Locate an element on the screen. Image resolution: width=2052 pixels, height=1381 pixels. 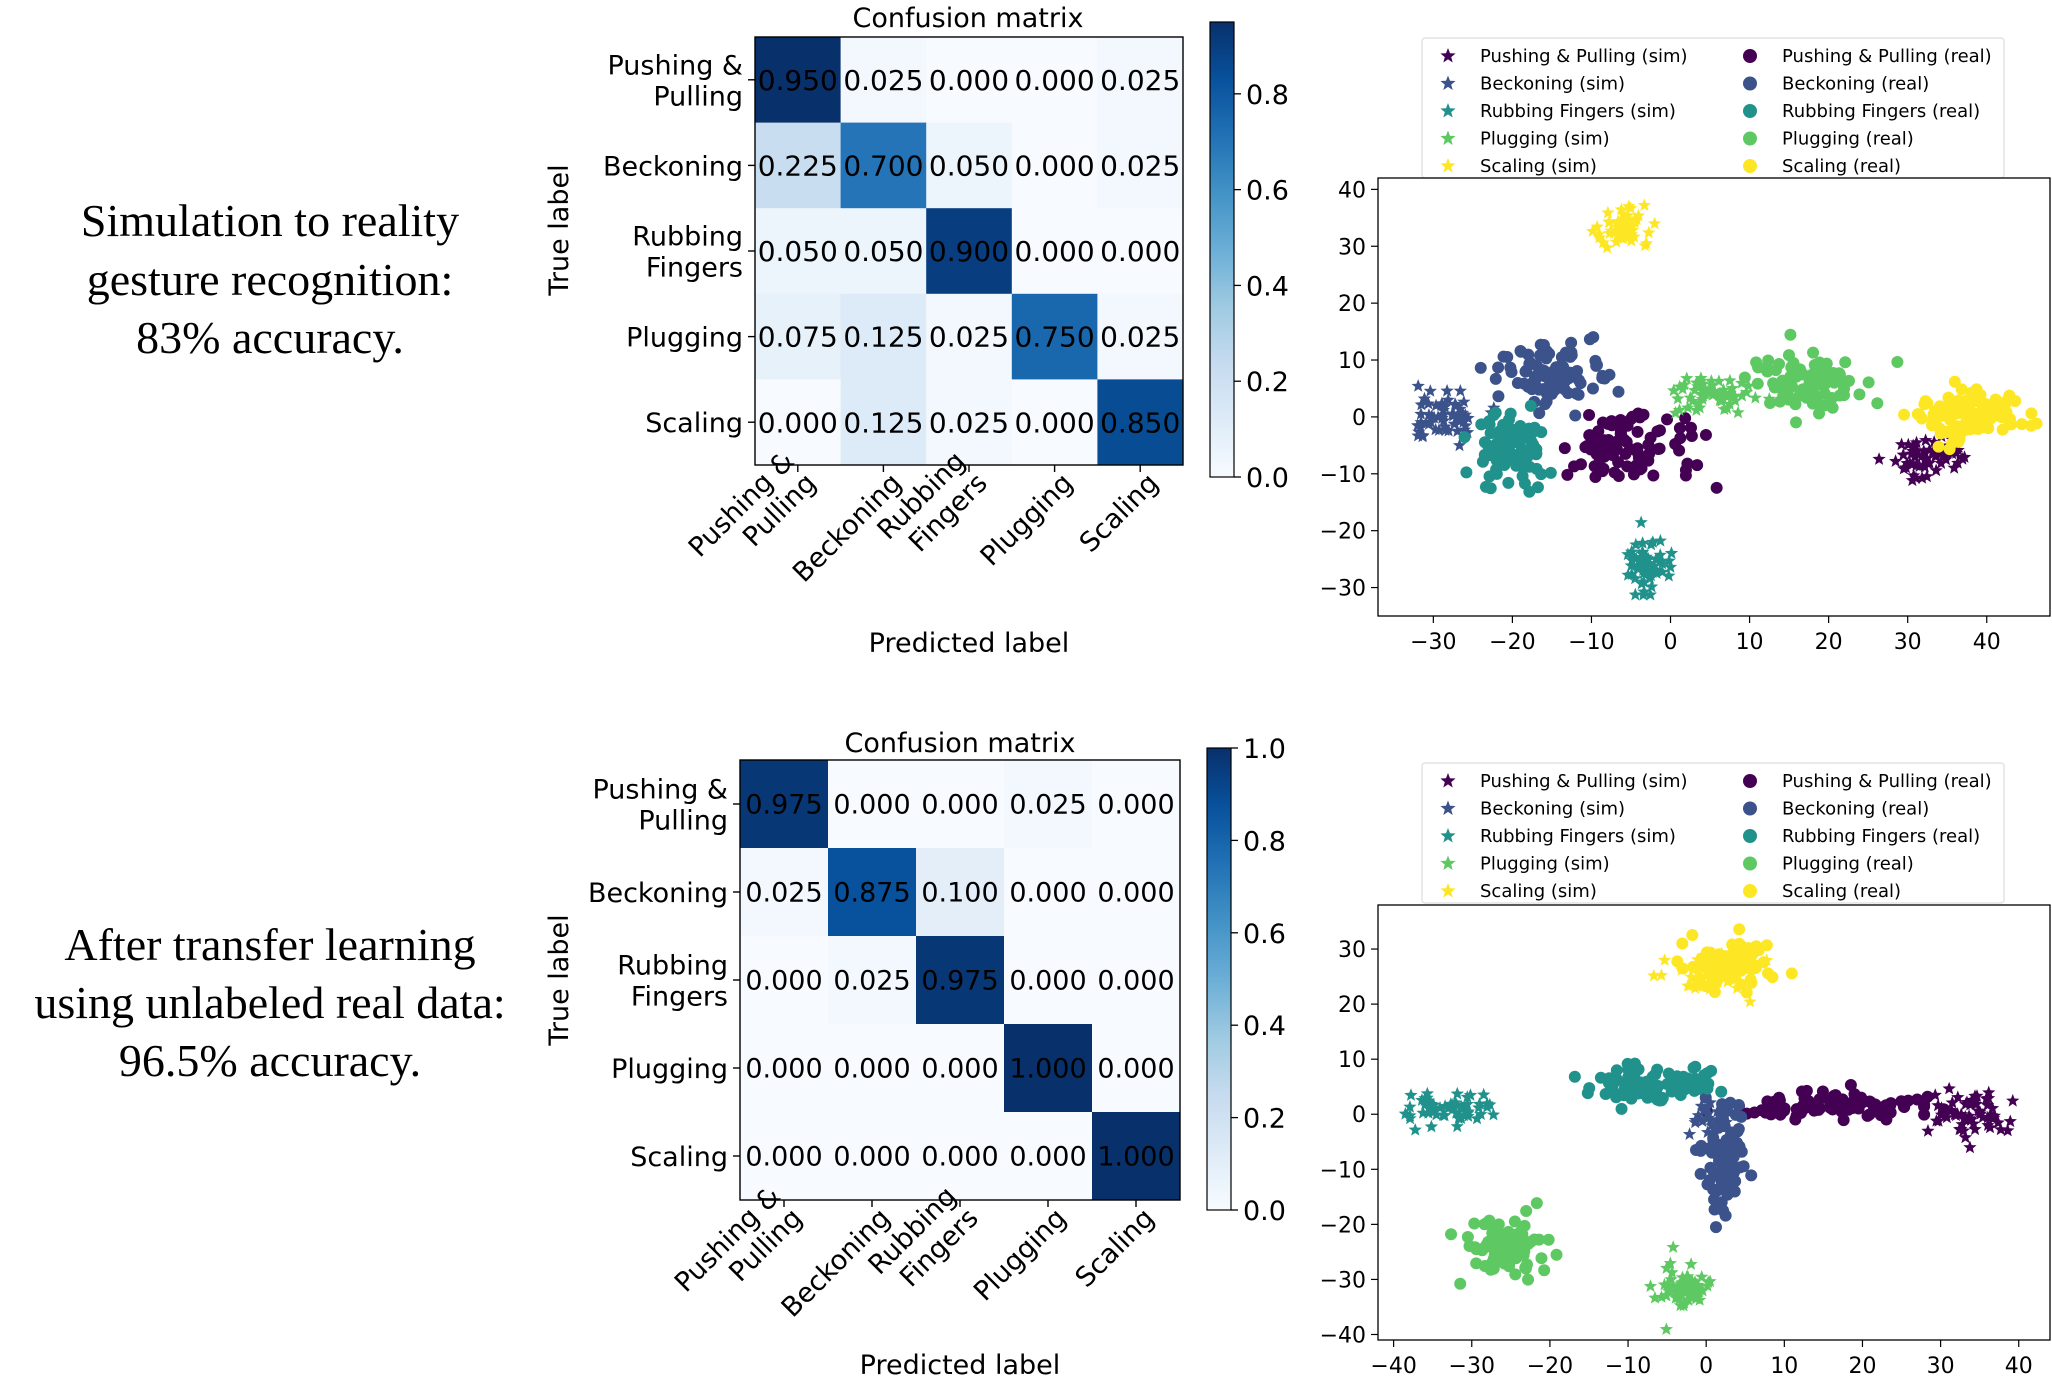
tsne-xtick-label: 30 is located at coordinates (1908, 642).